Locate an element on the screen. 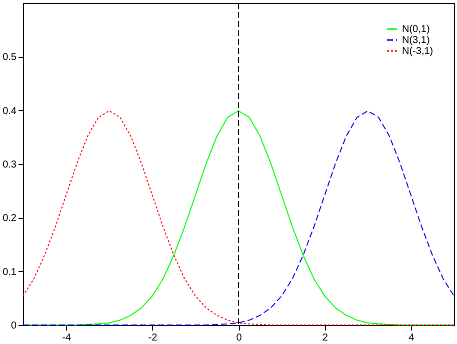 This screenshot has width=457, height=344. x-tick-label: 0 is located at coordinates (239, 338).